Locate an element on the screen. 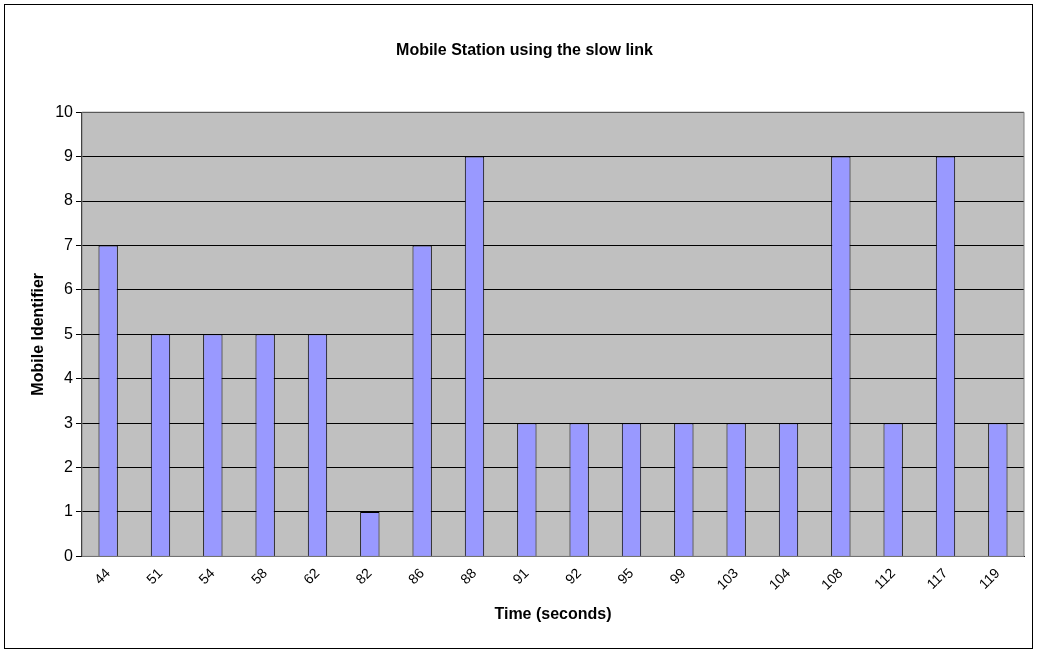 The height and width of the screenshot is (653, 1037). y-tick-label: 0 is located at coordinates (69, 555).